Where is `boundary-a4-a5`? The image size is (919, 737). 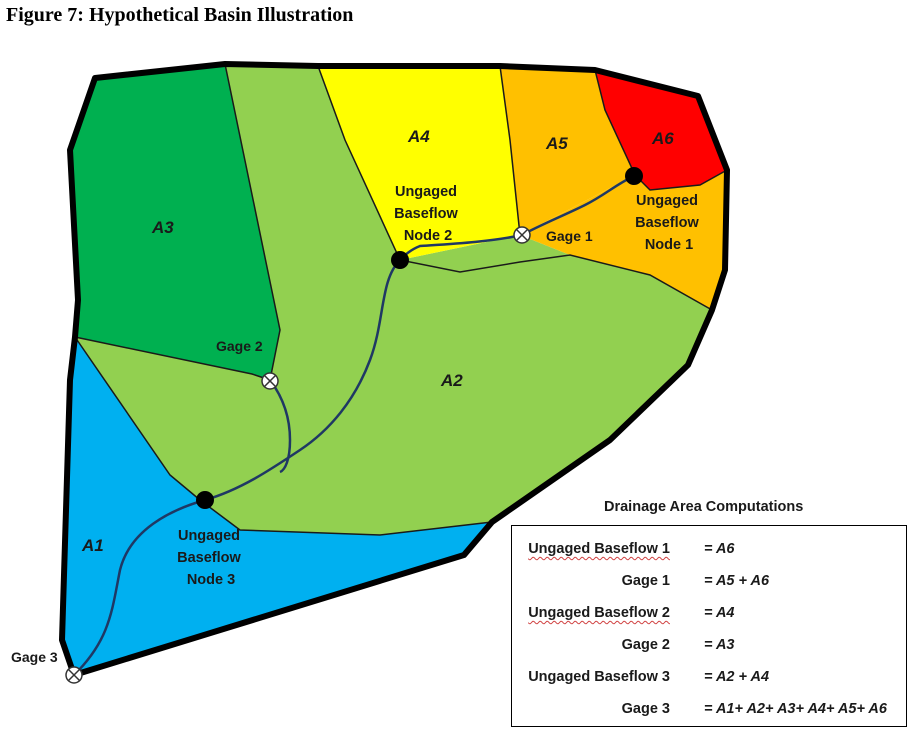 boundary-a4-a5 is located at coordinates (510, 150).